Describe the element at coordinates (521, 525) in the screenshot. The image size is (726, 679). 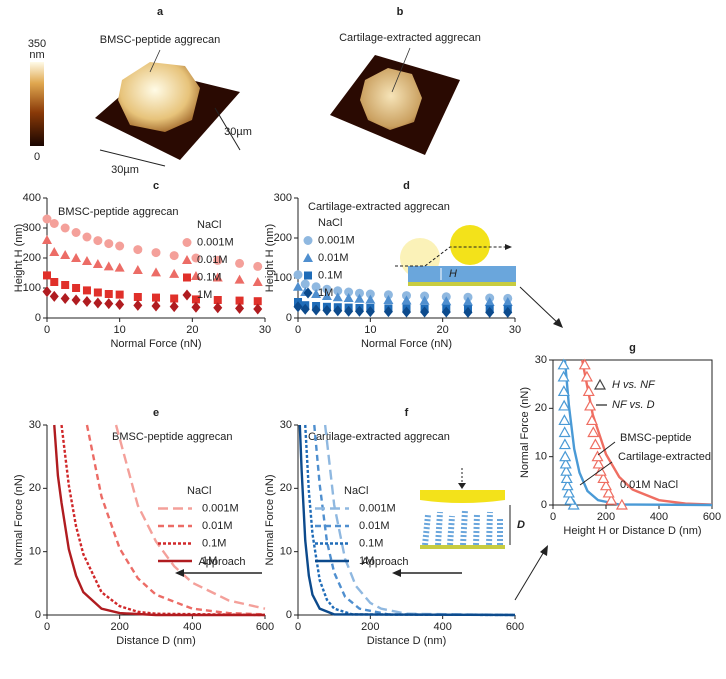
I see `inset-label: D` at that location.